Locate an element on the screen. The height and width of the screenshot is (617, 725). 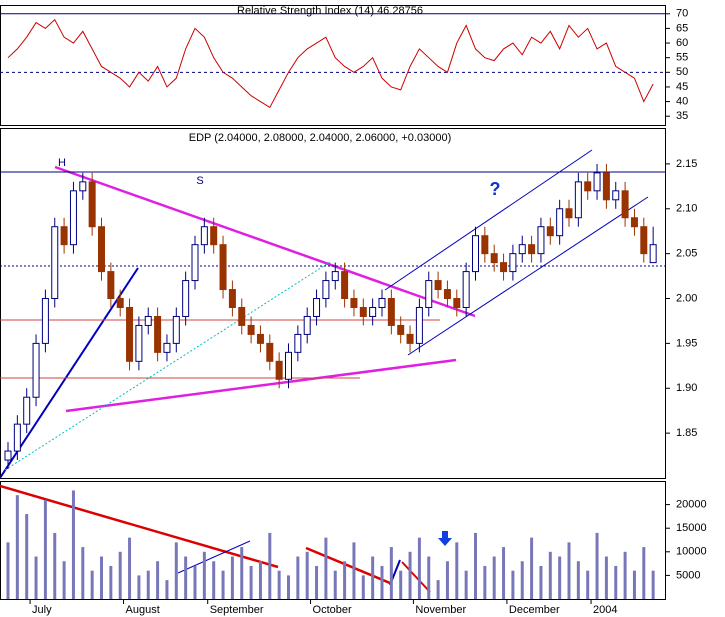
channel-line is located at coordinates (488, 220).